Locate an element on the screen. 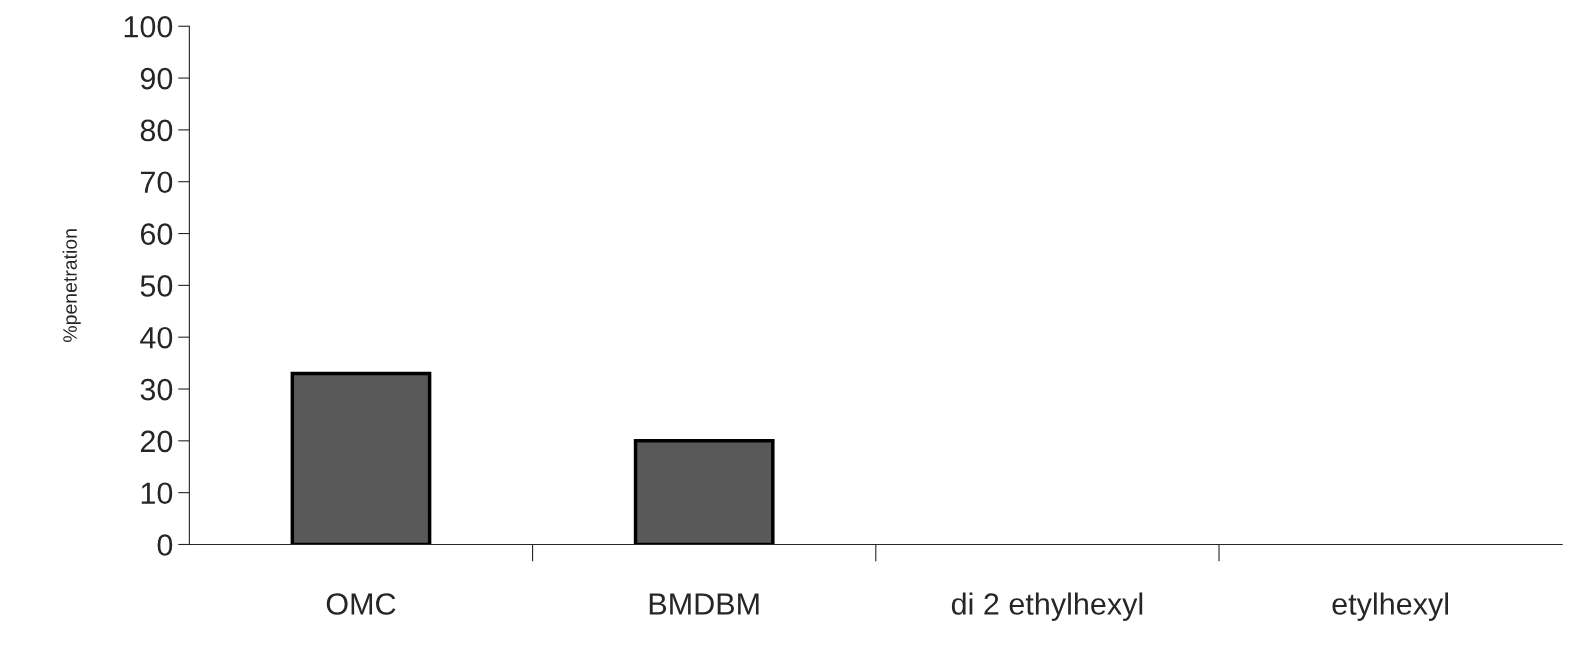 The height and width of the screenshot is (656, 1578). y-tick-label: 10 is located at coordinates (157, 493).